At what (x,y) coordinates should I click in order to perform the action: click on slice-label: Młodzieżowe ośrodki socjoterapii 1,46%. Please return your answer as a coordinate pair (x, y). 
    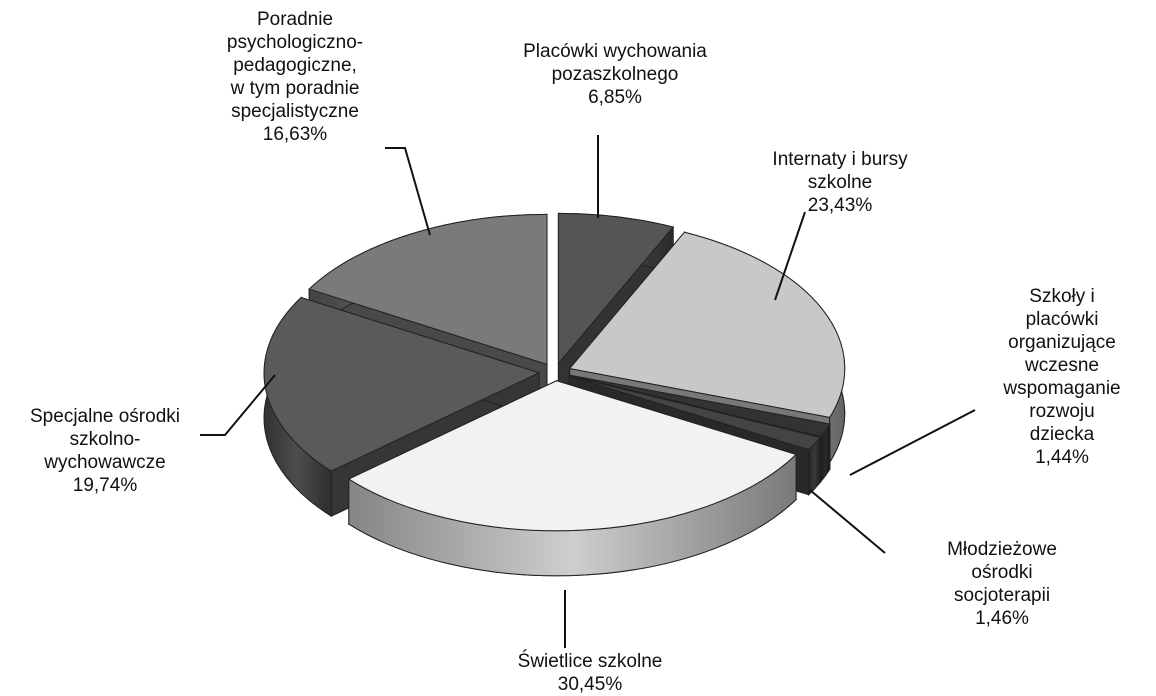
    Looking at the image, I should click on (1002, 584).